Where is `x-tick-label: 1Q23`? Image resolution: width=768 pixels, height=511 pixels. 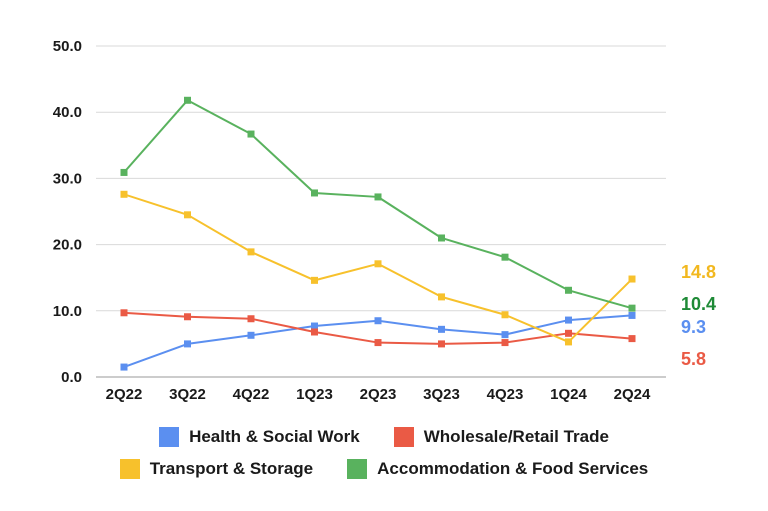
x-tick-label: 1Q23 is located at coordinates (314, 394).